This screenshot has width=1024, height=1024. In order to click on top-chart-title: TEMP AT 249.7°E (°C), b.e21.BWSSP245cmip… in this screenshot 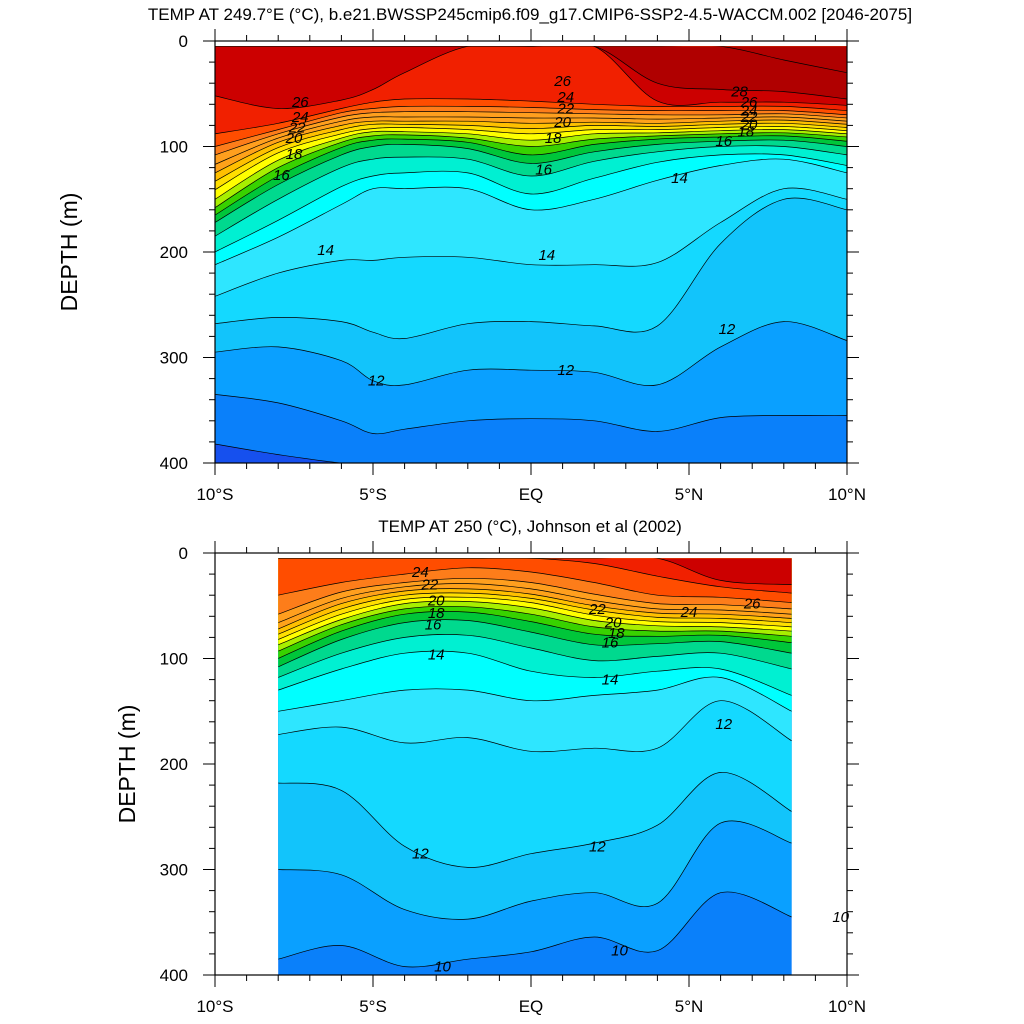, I will do `click(530, 14)`.